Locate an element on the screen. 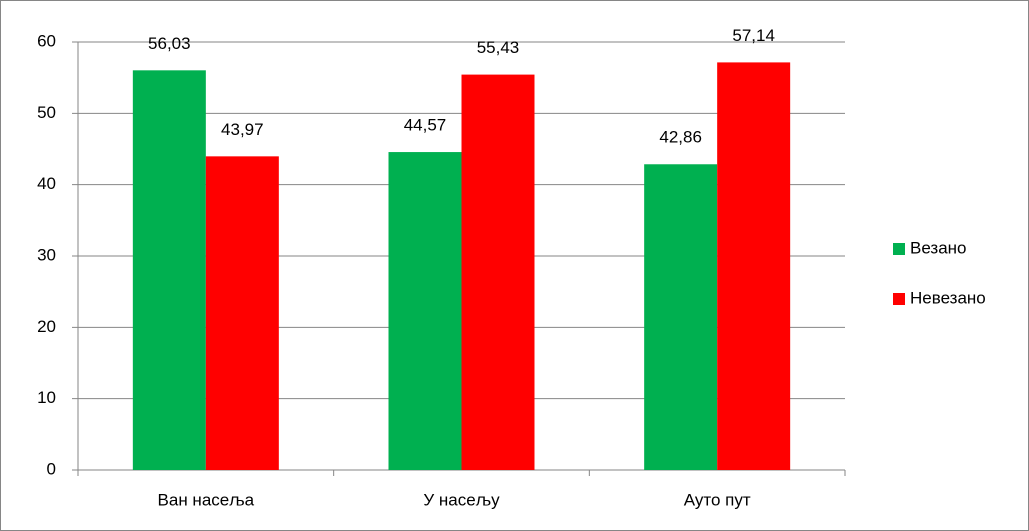 This screenshot has height=531, width=1029. legend-label: Везано is located at coordinates (938, 247).